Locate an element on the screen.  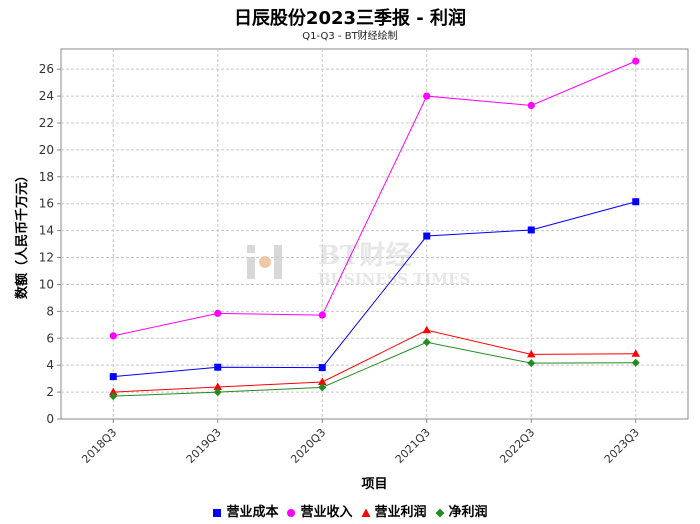
legend-label: 营业收入 is located at coordinates (326, 512).